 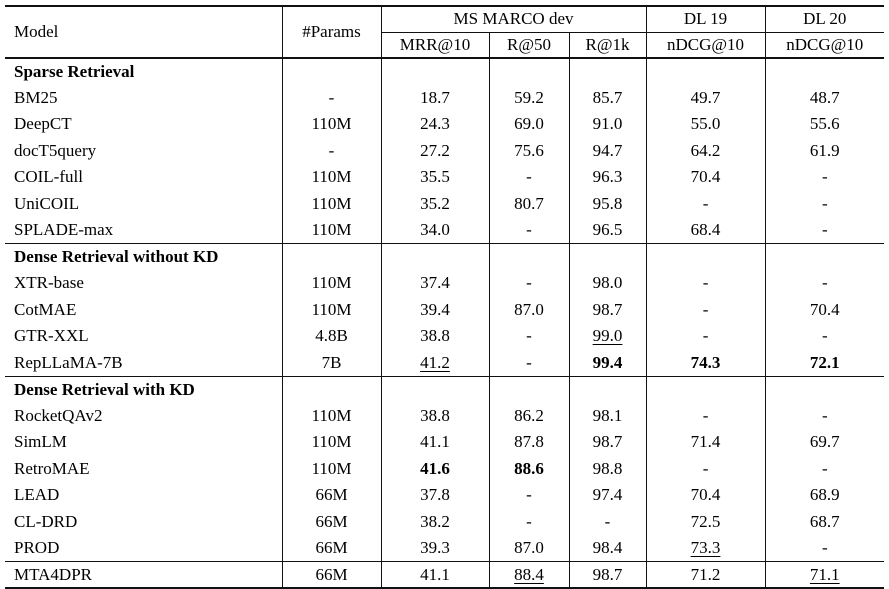 What do you see at coordinates (36, 97) in the screenshot?
I see `model-name-cell: BM25` at bounding box center [36, 97].